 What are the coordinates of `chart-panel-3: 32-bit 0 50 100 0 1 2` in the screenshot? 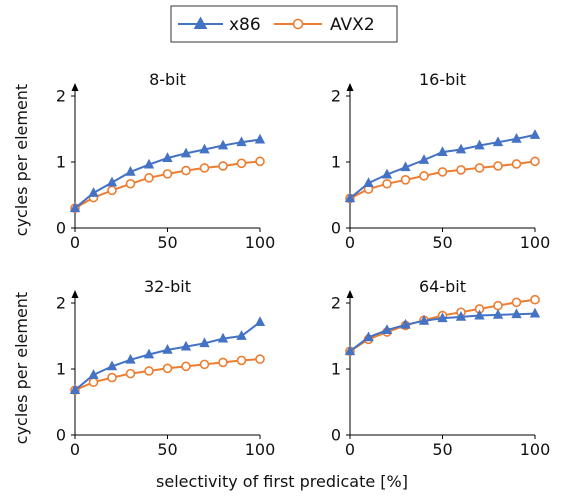 It's located at (165, 368).